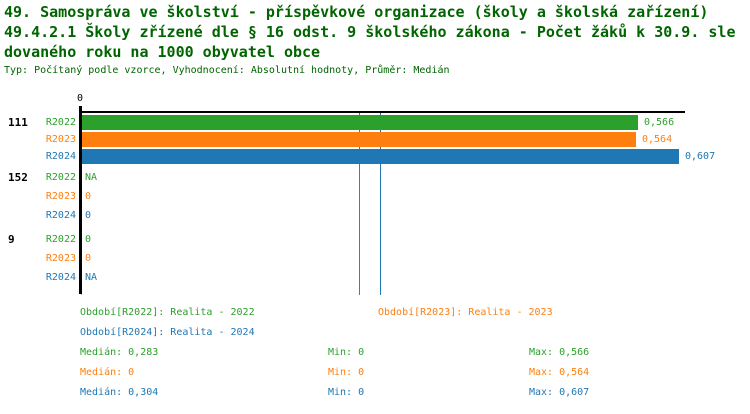 The height and width of the screenshot is (414, 750). Describe the element at coordinates (346, 352) in the screenshot. I see `stat-min-r2022: Min: 0` at that location.